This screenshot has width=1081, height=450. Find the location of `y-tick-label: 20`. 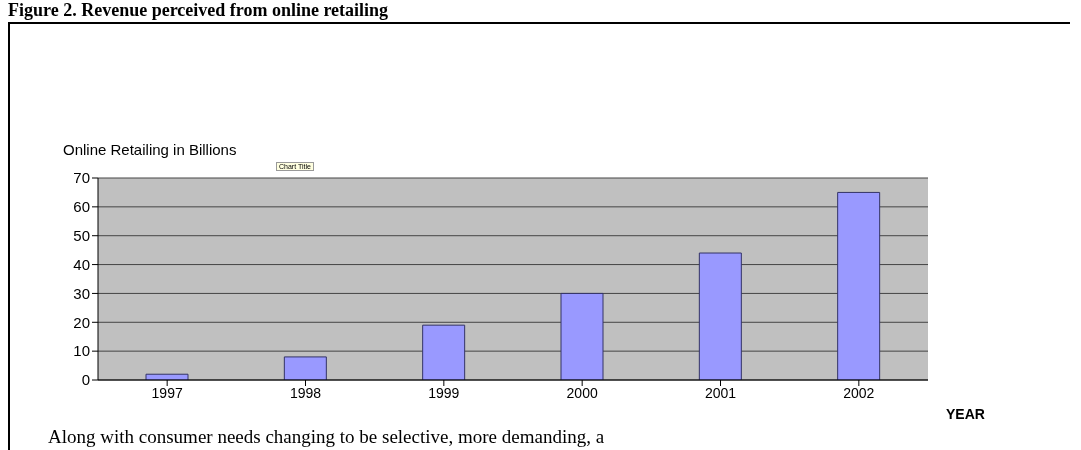

y-tick-label: 20 is located at coordinates (81, 322).